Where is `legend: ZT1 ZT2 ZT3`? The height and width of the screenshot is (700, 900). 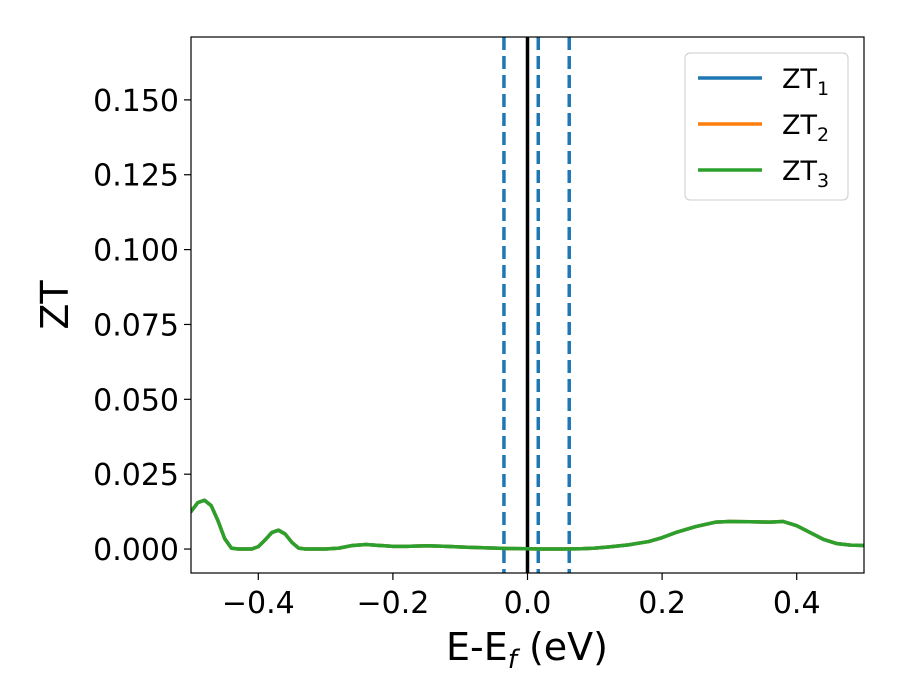 legend: ZT1 ZT2 ZT3 is located at coordinates (766, 126).